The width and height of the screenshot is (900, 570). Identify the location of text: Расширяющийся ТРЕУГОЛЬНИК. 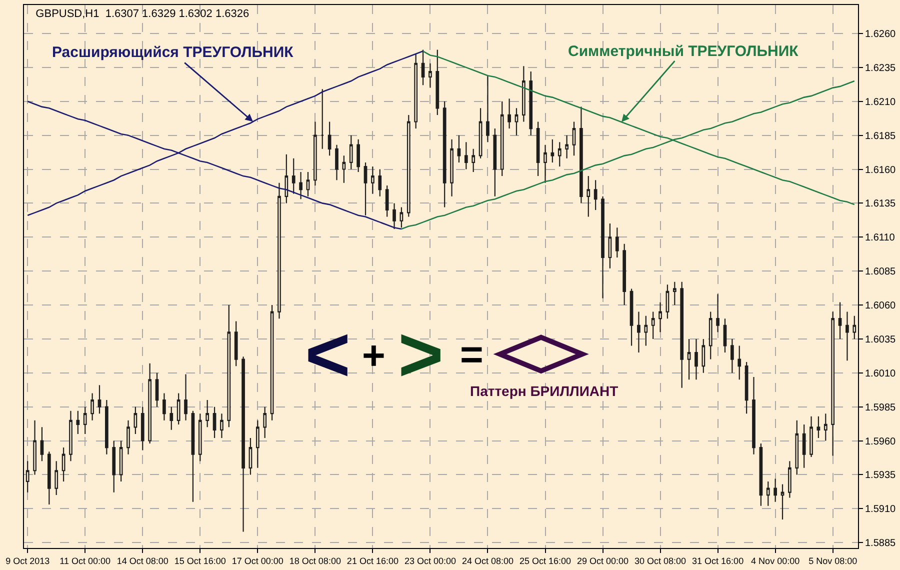
(173, 52).